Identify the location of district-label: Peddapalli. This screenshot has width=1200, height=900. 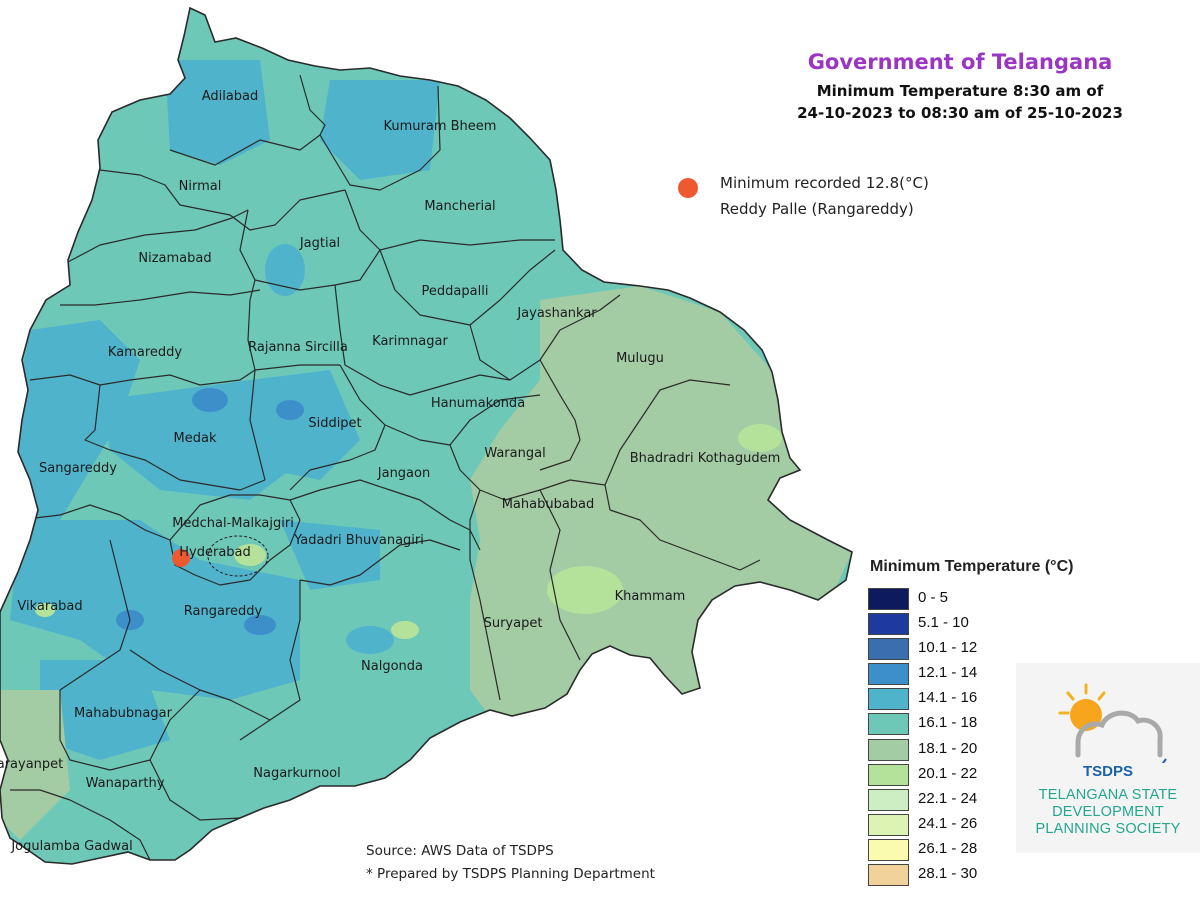
(455, 291).